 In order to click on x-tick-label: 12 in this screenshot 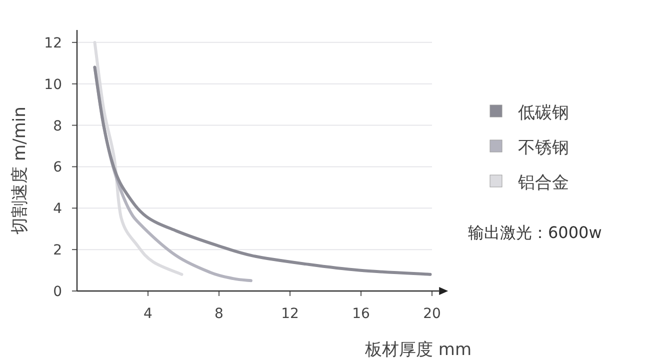, I will do `click(290, 314)`.